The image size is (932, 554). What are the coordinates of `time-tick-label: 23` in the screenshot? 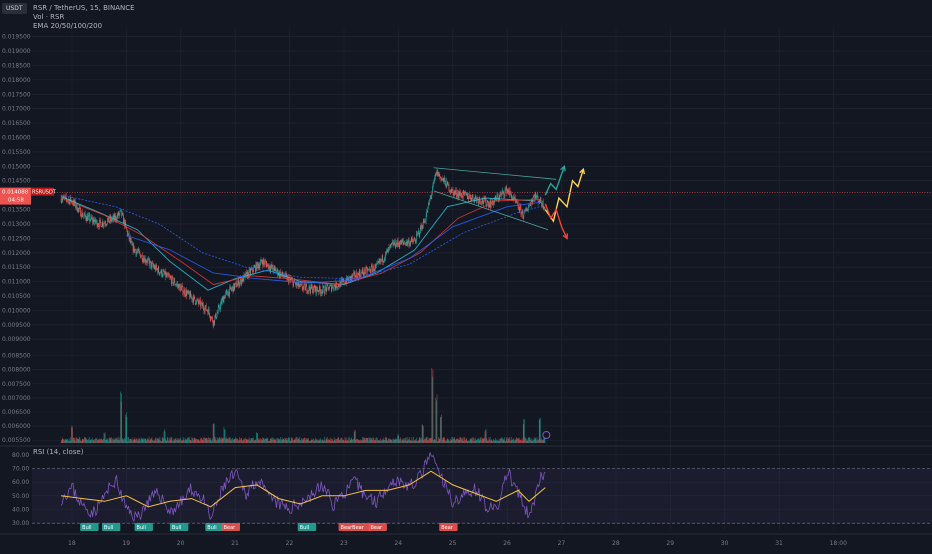 It's located at (344, 543).